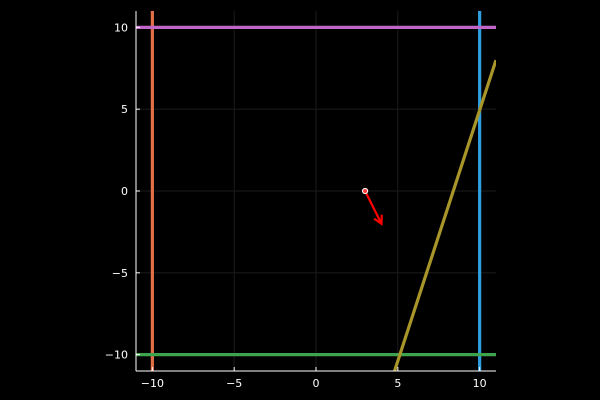 The image size is (600, 400). I want to click on direction-arrow-shaft, so click(373, 207).